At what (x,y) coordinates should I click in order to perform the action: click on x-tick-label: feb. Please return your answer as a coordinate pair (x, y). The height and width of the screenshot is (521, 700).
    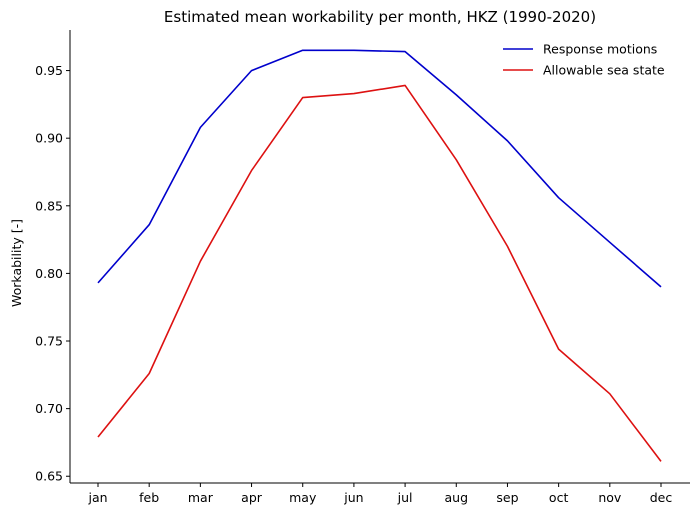
    Looking at the image, I should click on (149, 497).